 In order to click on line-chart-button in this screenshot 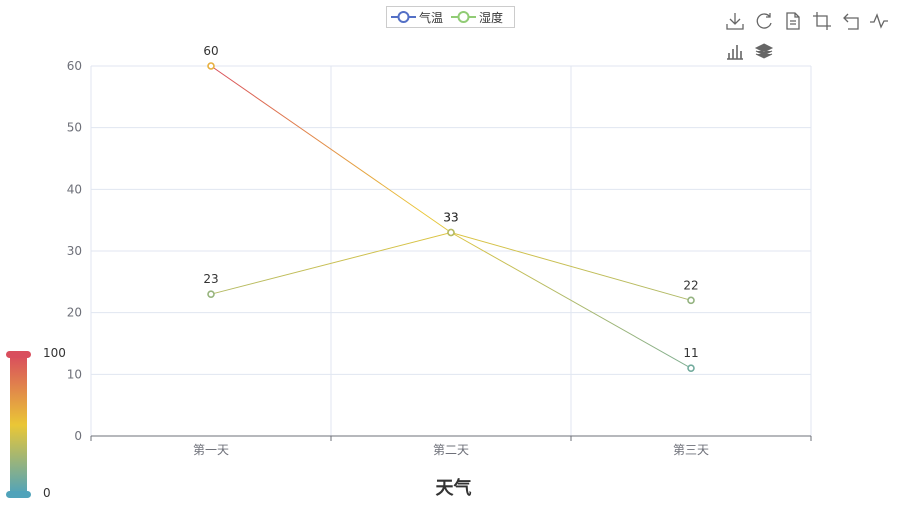, I will do `click(879, 21)`.